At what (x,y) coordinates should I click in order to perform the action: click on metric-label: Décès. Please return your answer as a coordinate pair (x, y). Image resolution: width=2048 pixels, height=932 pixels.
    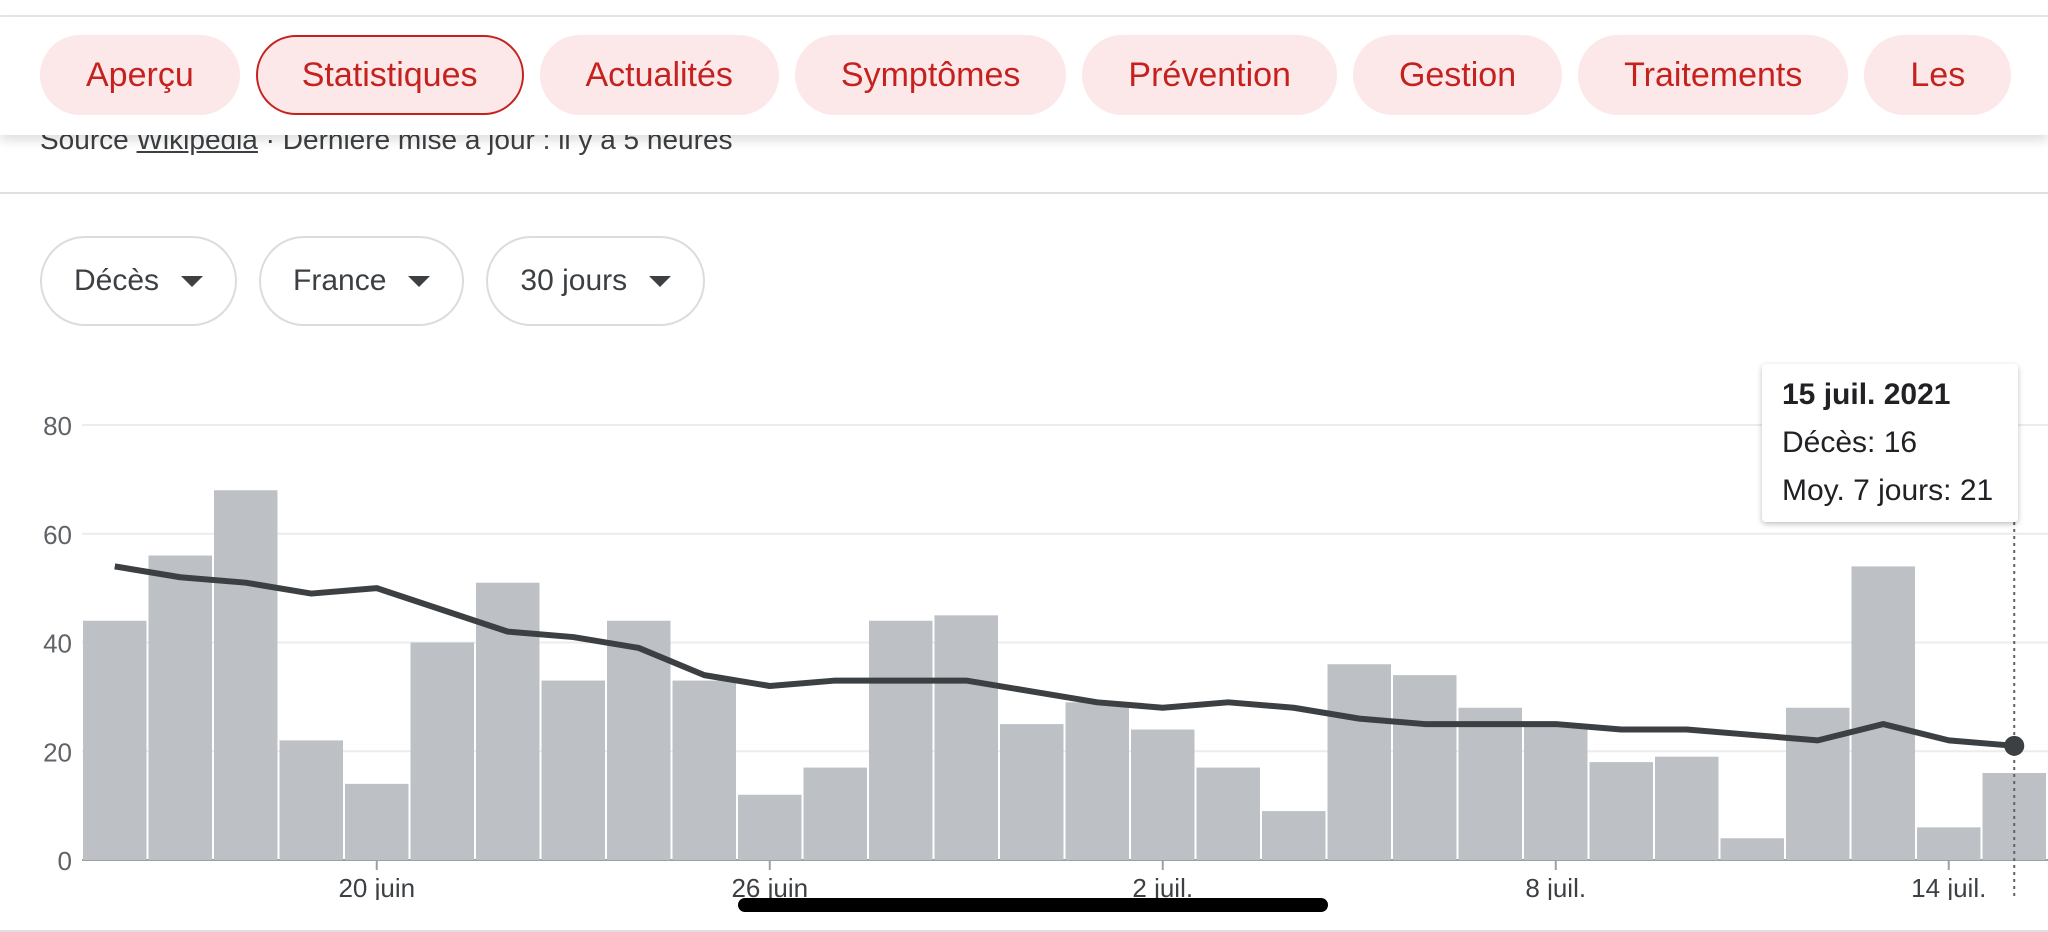
    Looking at the image, I should click on (117, 280).